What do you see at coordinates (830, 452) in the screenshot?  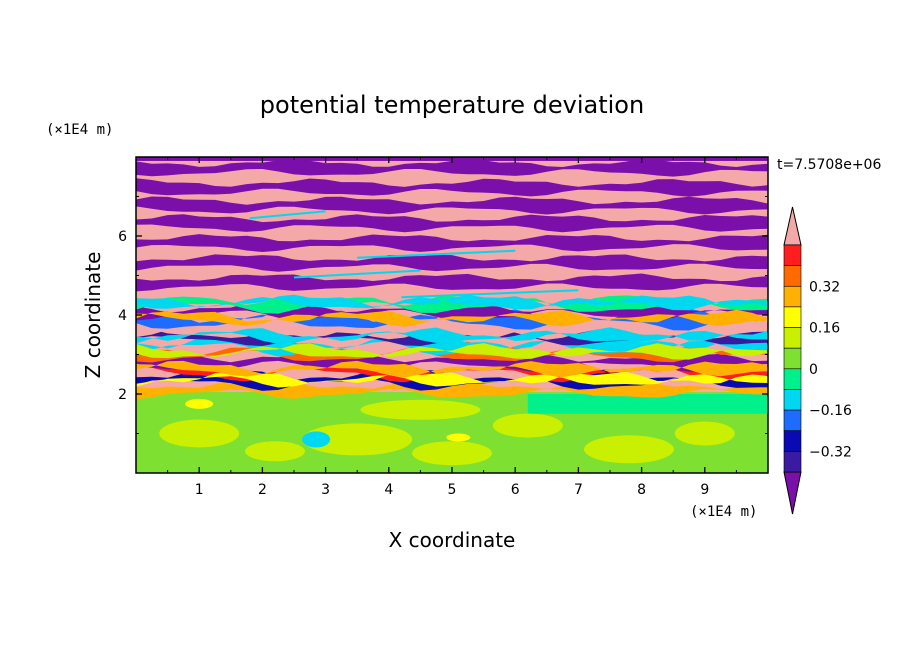 I see `colorbar-tick-label: −0.32` at bounding box center [830, 452].